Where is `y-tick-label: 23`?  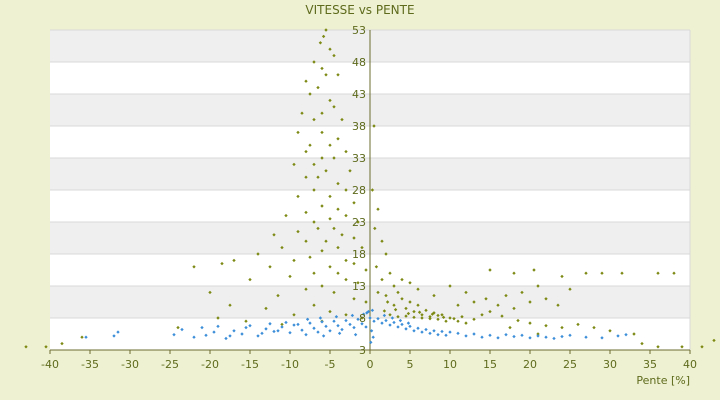
y-tick-label: 23 is located at coordinates (359, 222).